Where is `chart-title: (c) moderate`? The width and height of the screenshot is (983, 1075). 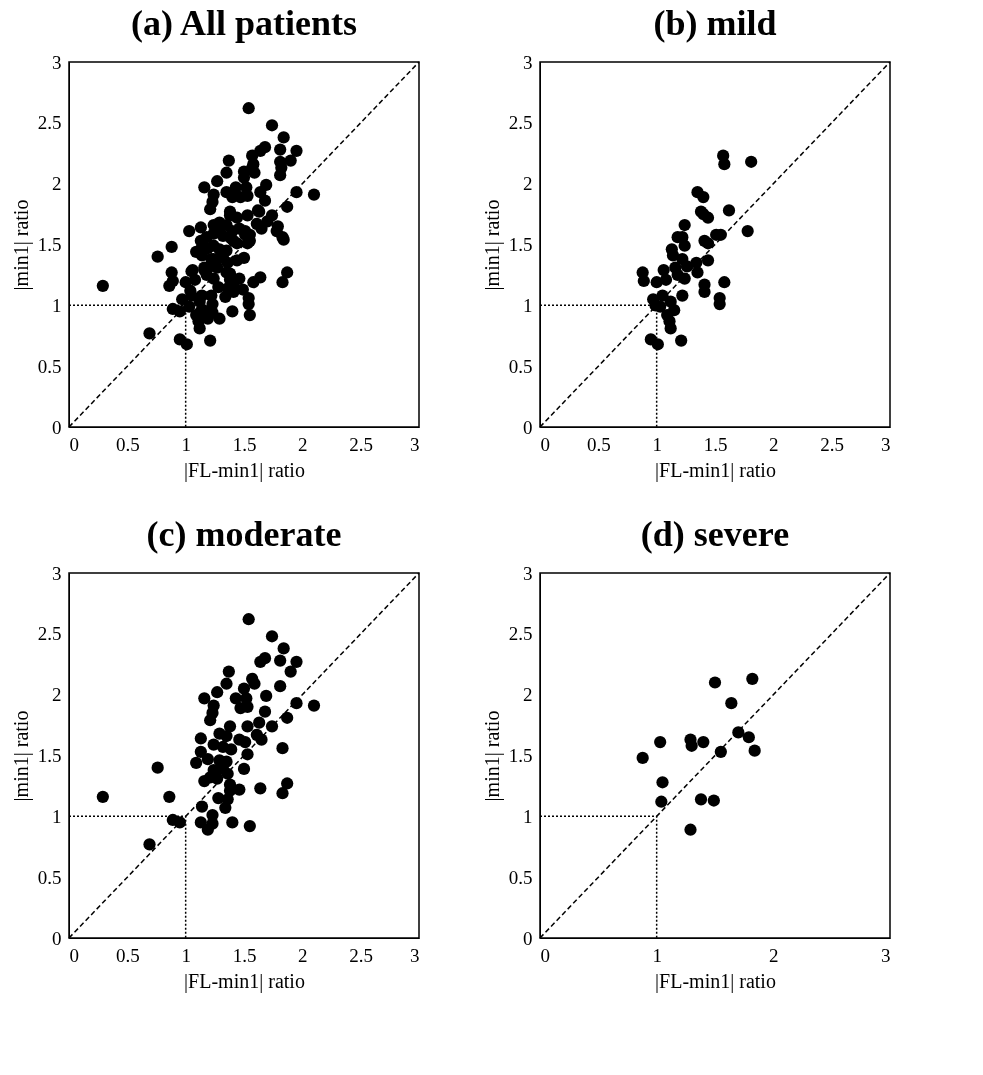
chart-title: (c) moderate is located at coordinates (244, 534).